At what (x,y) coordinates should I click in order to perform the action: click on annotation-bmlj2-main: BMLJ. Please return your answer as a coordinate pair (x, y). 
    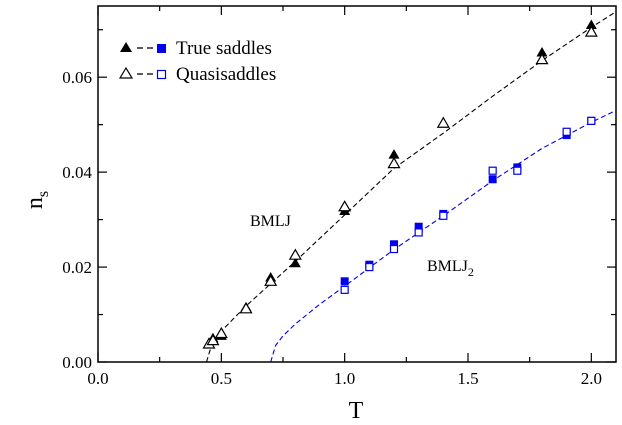
    Looking at the image, I should click on (447, 266).